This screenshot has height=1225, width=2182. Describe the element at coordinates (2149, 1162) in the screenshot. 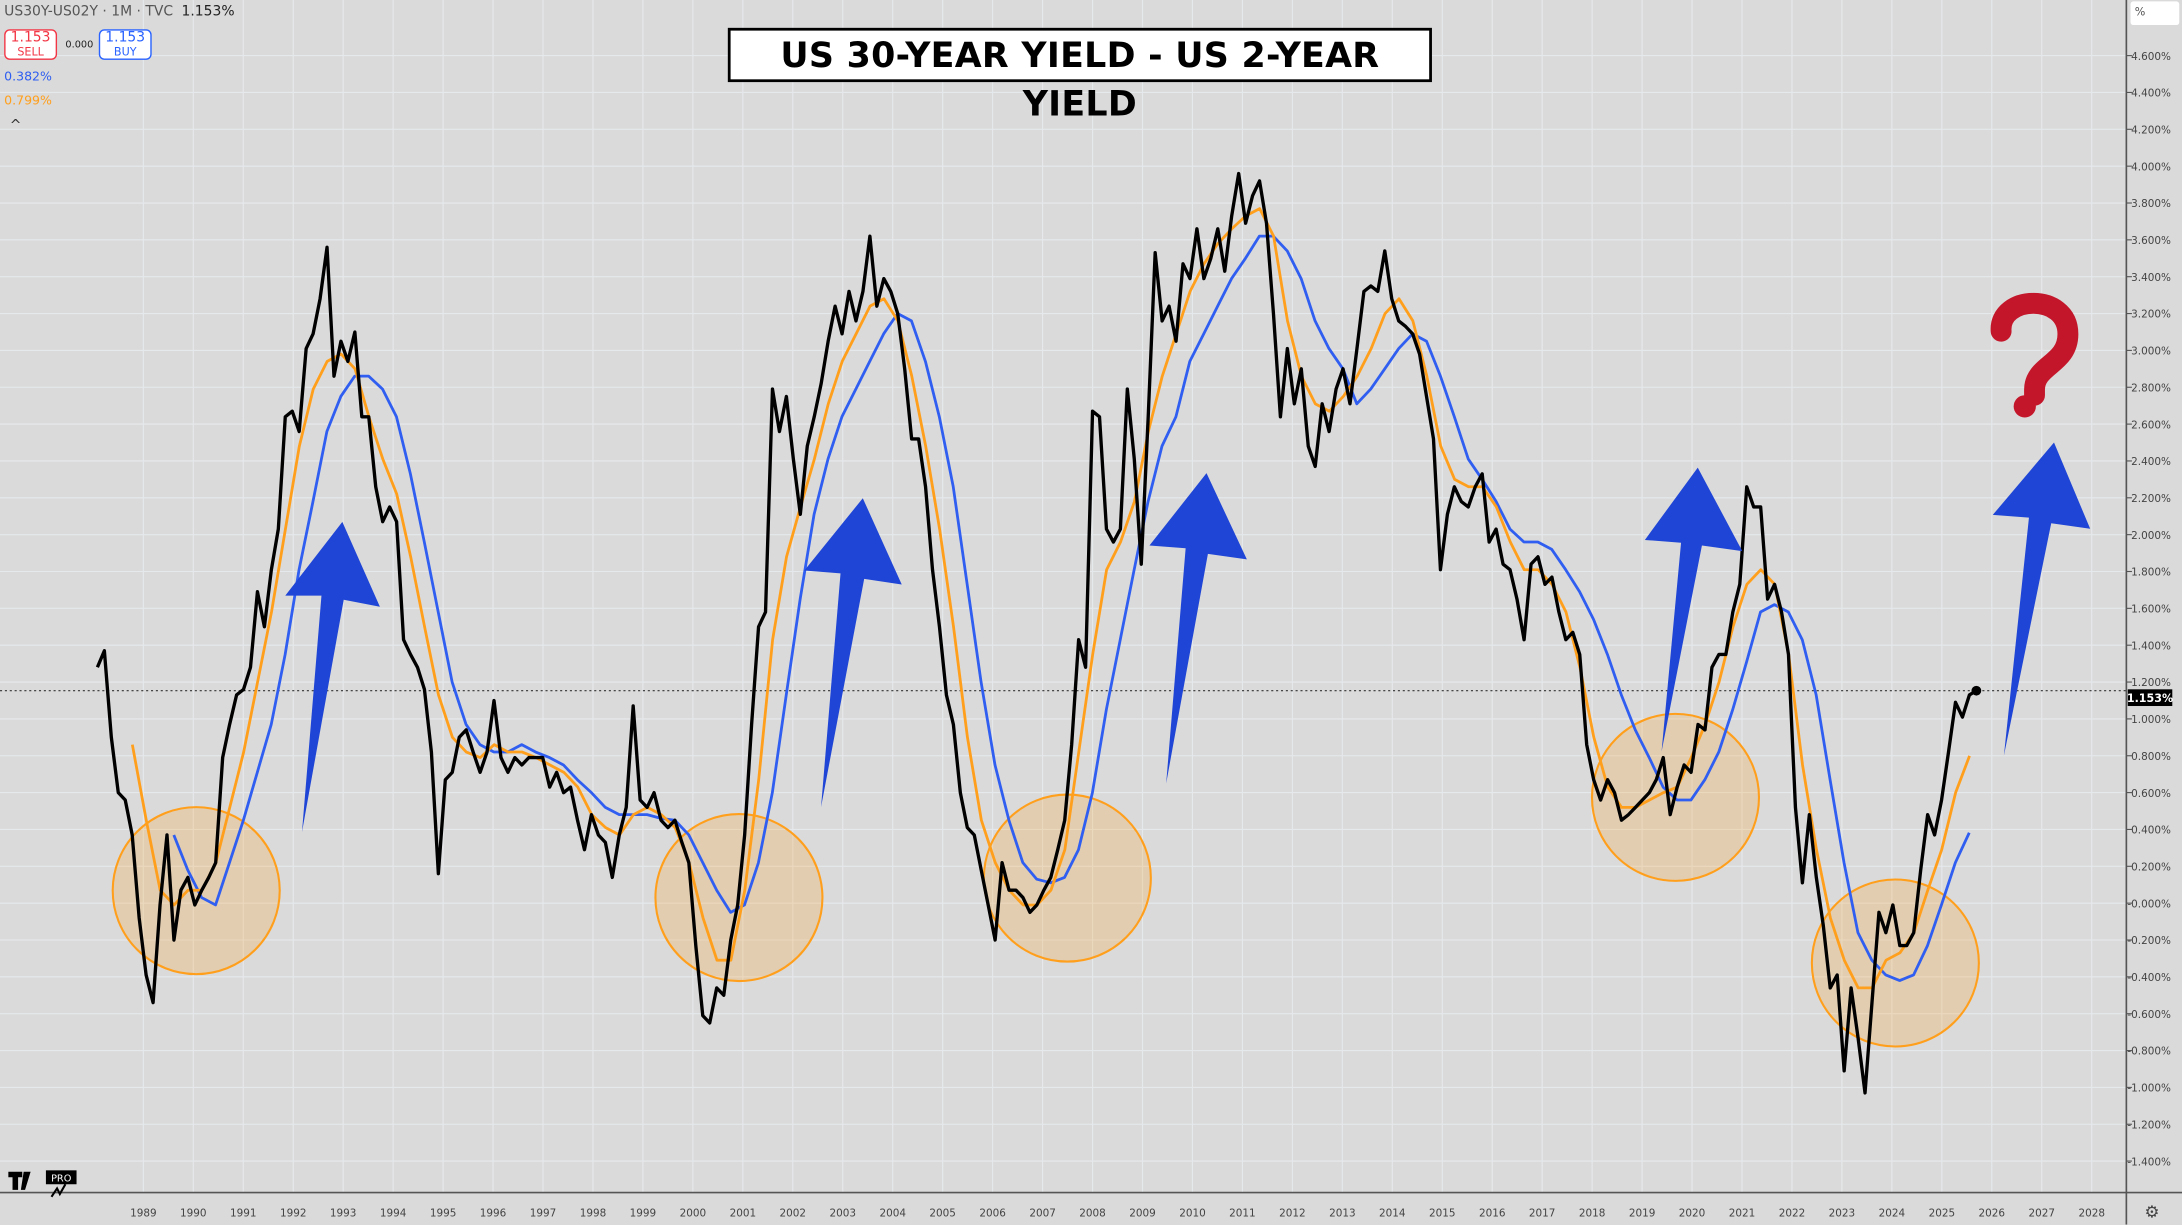

I see `y-tick-label: -1.400%` at that location.